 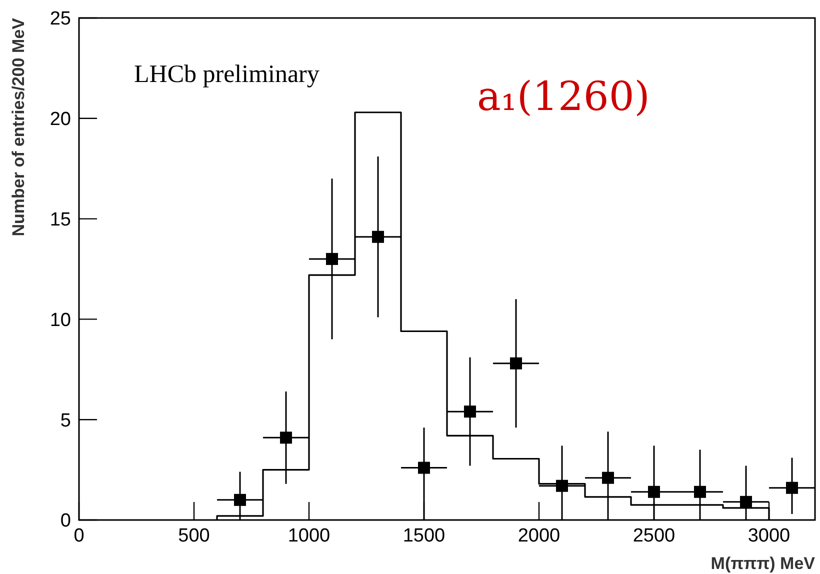 What do you see at coordinates (424, 535) in the screenshot?
I see `x-tick-label: 1500` at bounding box center [424, 535].